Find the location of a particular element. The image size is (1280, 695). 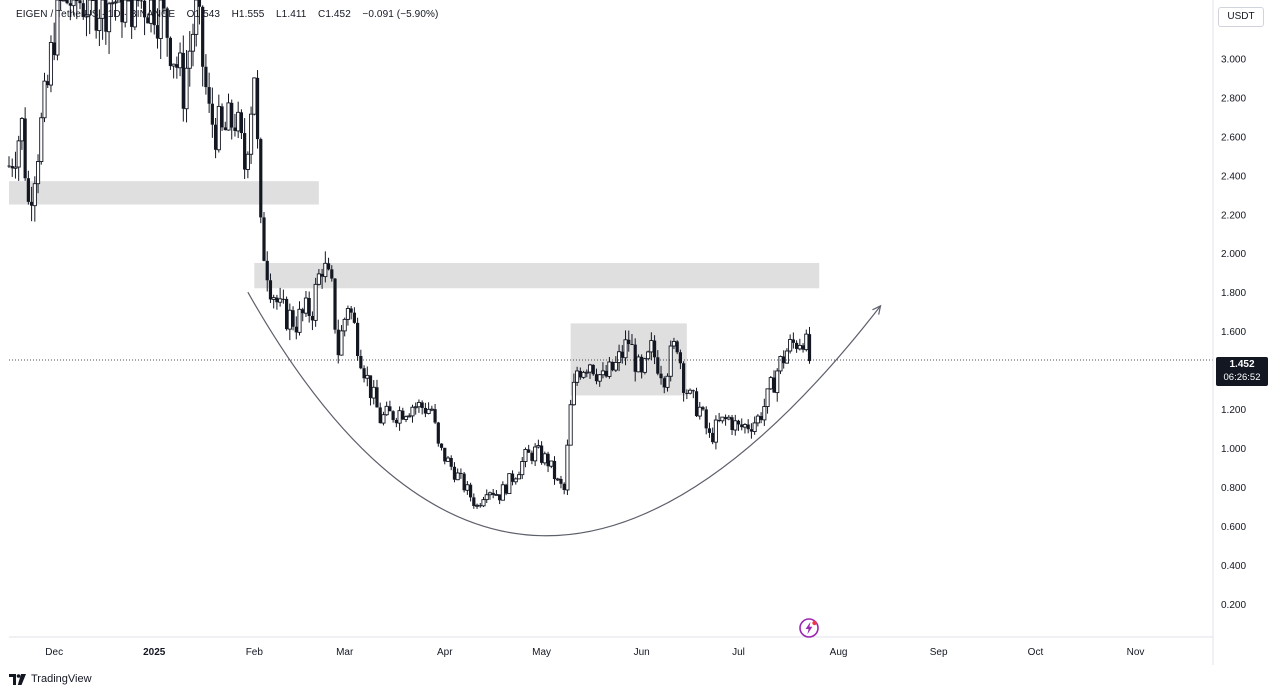

time-tick-label: Aug is located at coordinates (839, 652).